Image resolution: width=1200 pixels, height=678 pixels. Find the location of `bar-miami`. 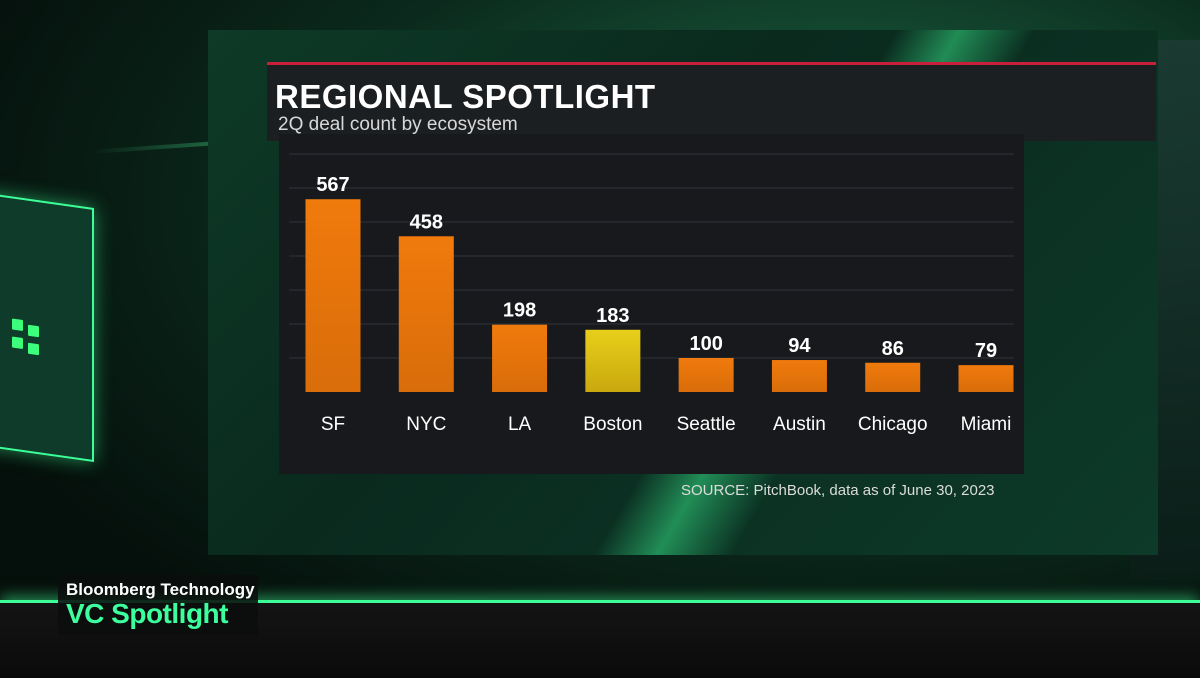

bar-miami is located at coordinates (986, 378).